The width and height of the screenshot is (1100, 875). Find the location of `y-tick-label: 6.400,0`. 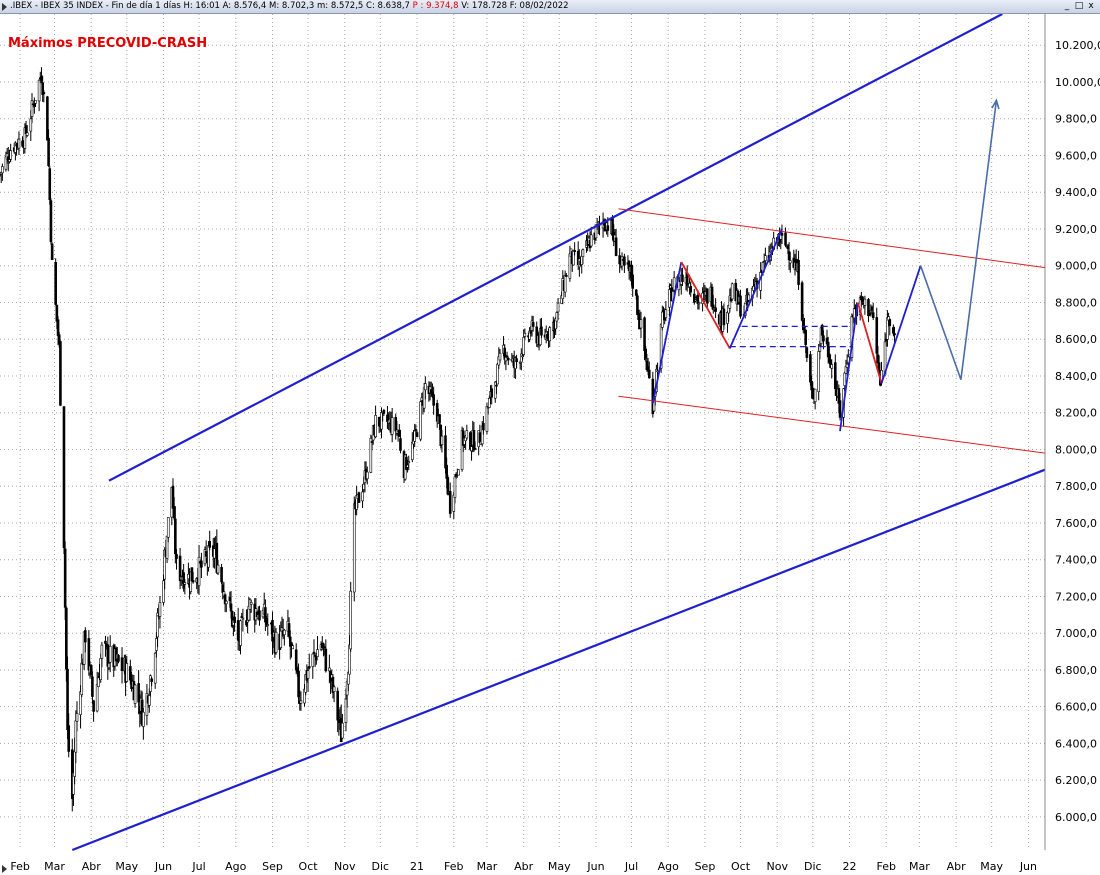

y-tick-label: 6.400,0 is located at coordinates (1076, 743).